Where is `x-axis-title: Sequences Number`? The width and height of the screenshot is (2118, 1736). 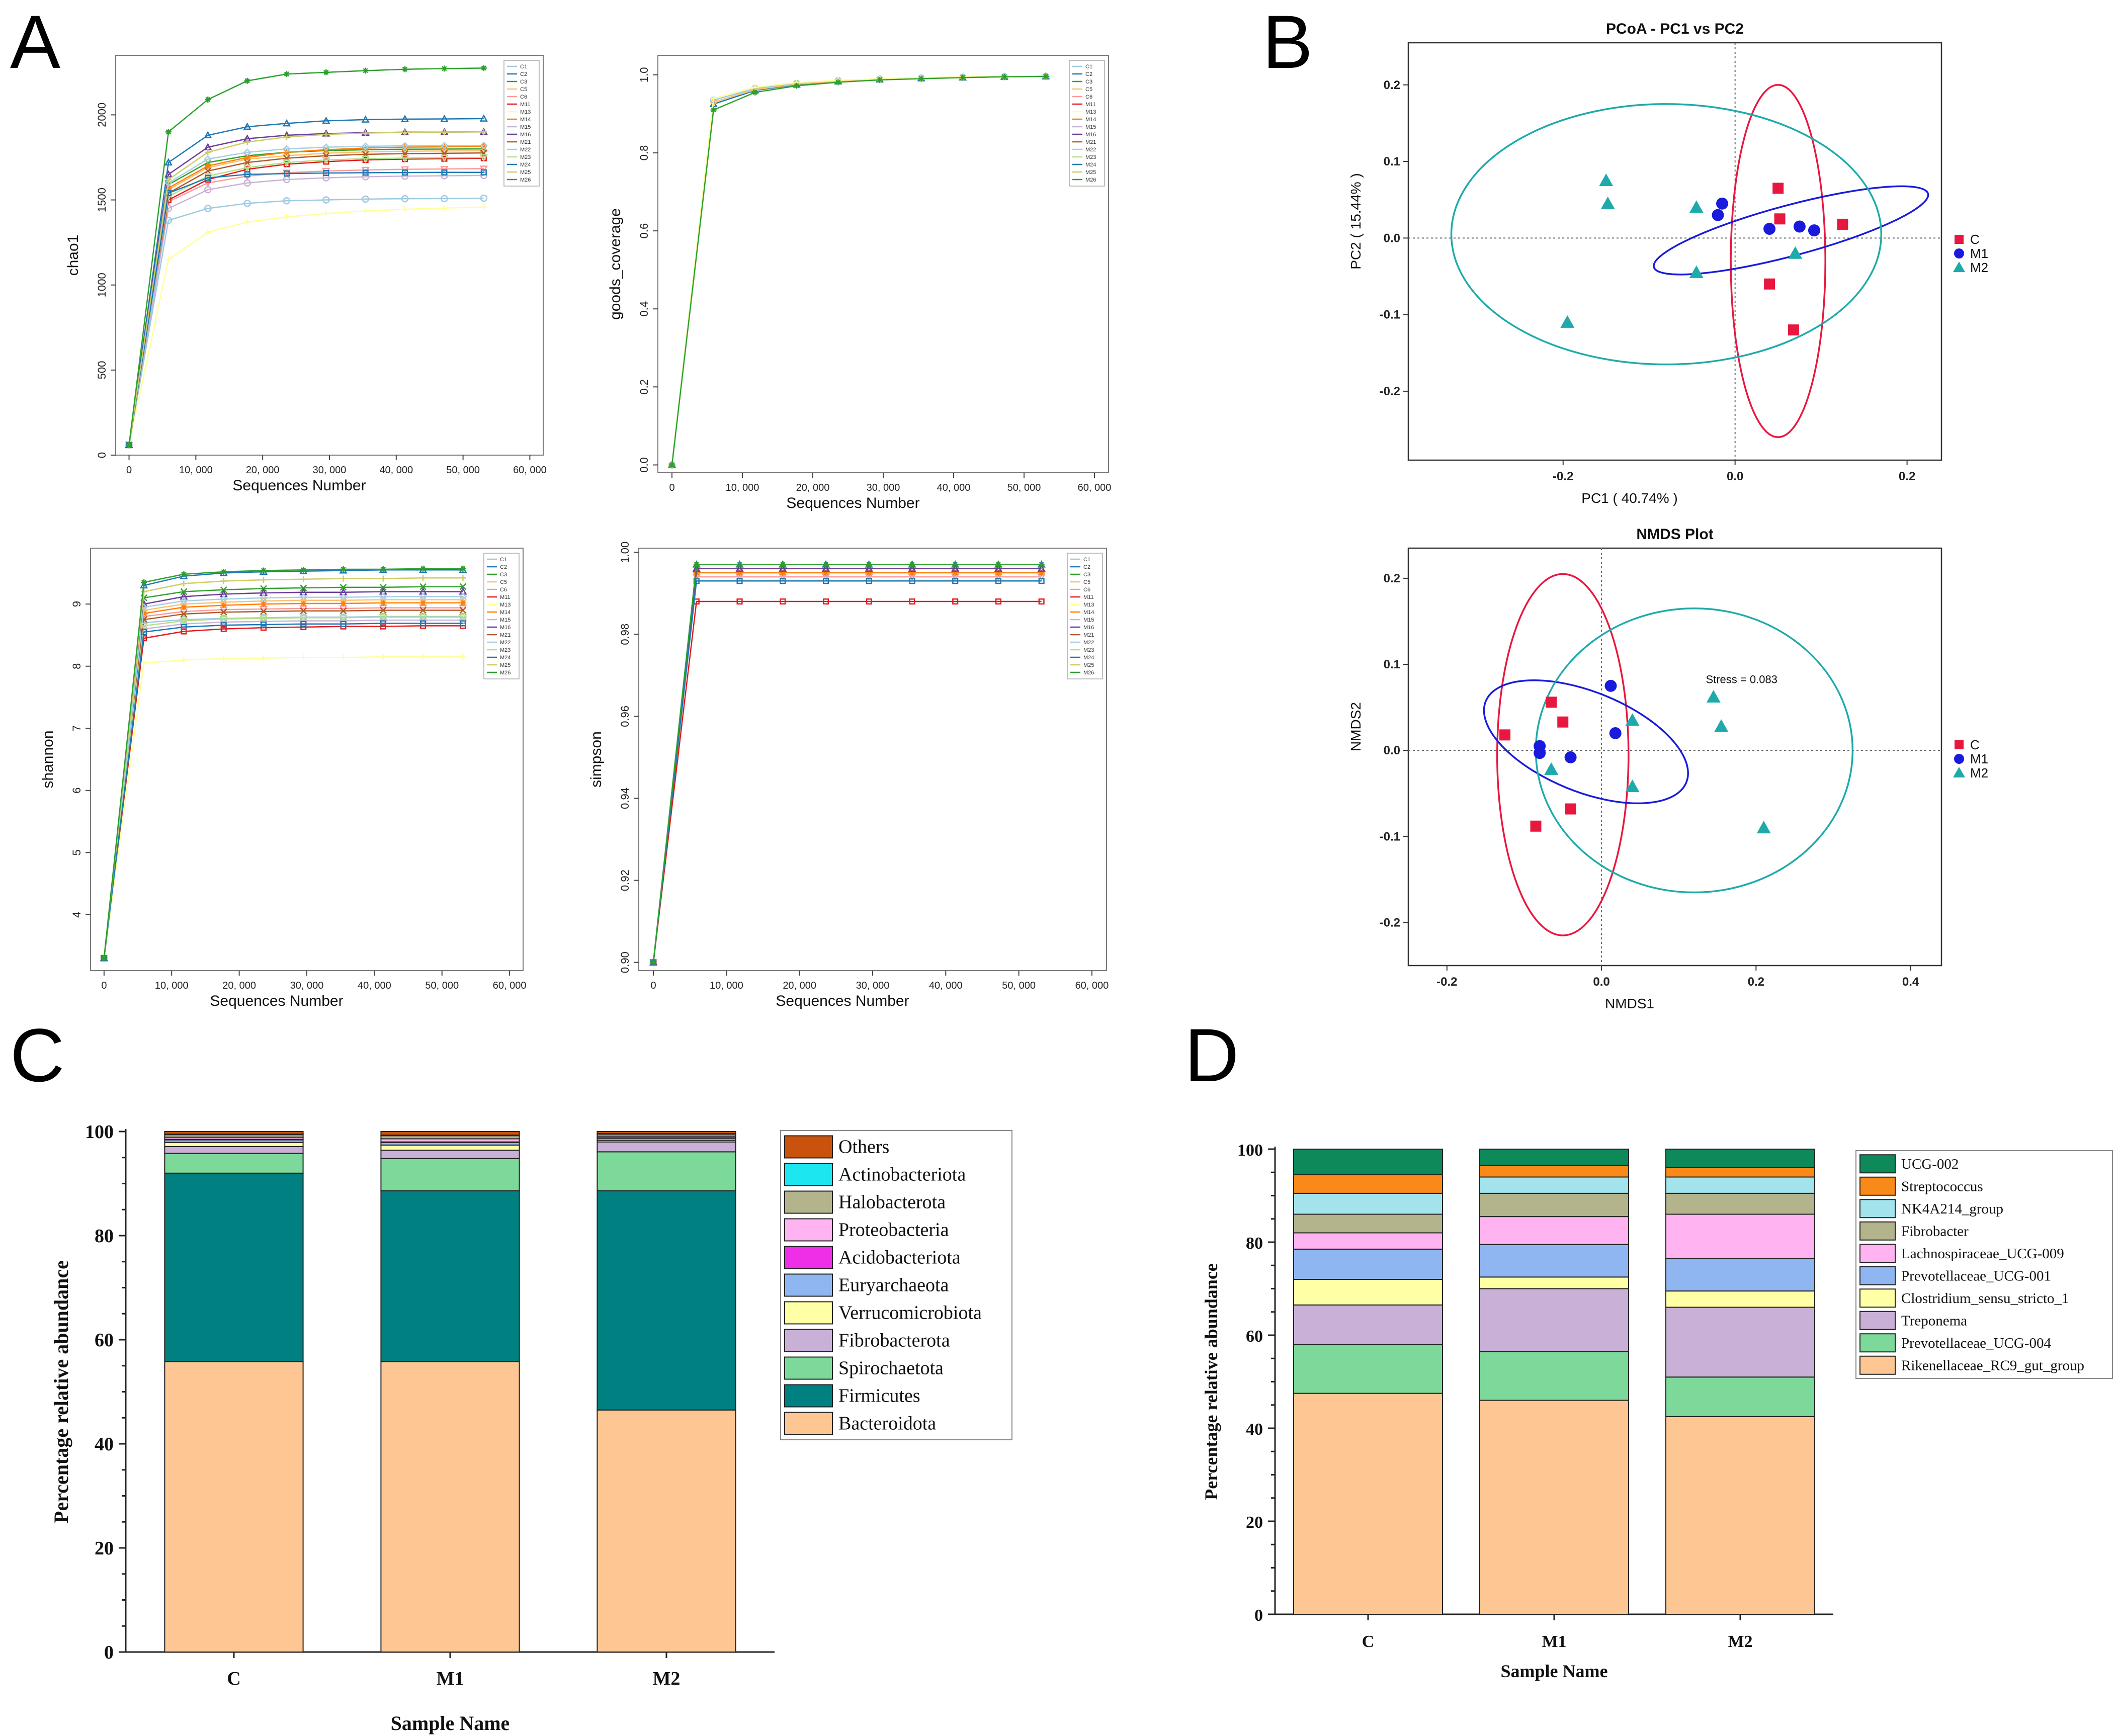 x-axis-title: Sequences Number is located at coordinates (276, 1001).